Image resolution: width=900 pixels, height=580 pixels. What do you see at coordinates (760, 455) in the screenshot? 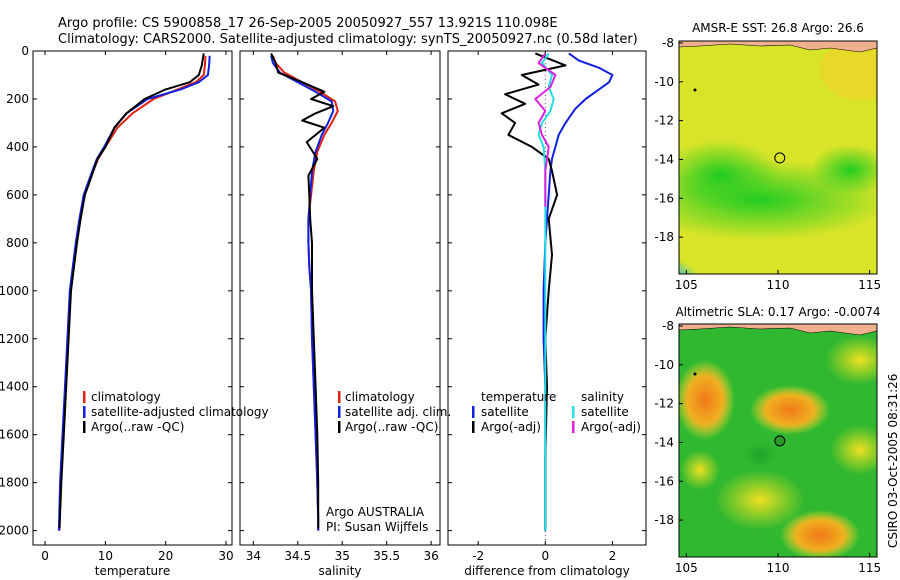
I see `sla-low-patch` at bounding box center [760, 455].